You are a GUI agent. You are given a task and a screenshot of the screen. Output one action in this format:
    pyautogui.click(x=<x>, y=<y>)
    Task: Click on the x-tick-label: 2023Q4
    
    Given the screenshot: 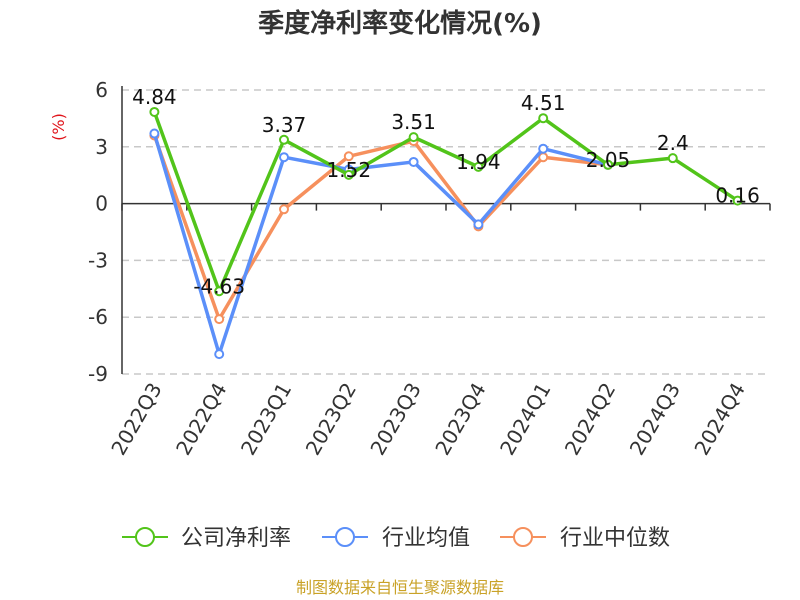 What is the action you would take?
    pyautogui.click(x=460, y=419)
    